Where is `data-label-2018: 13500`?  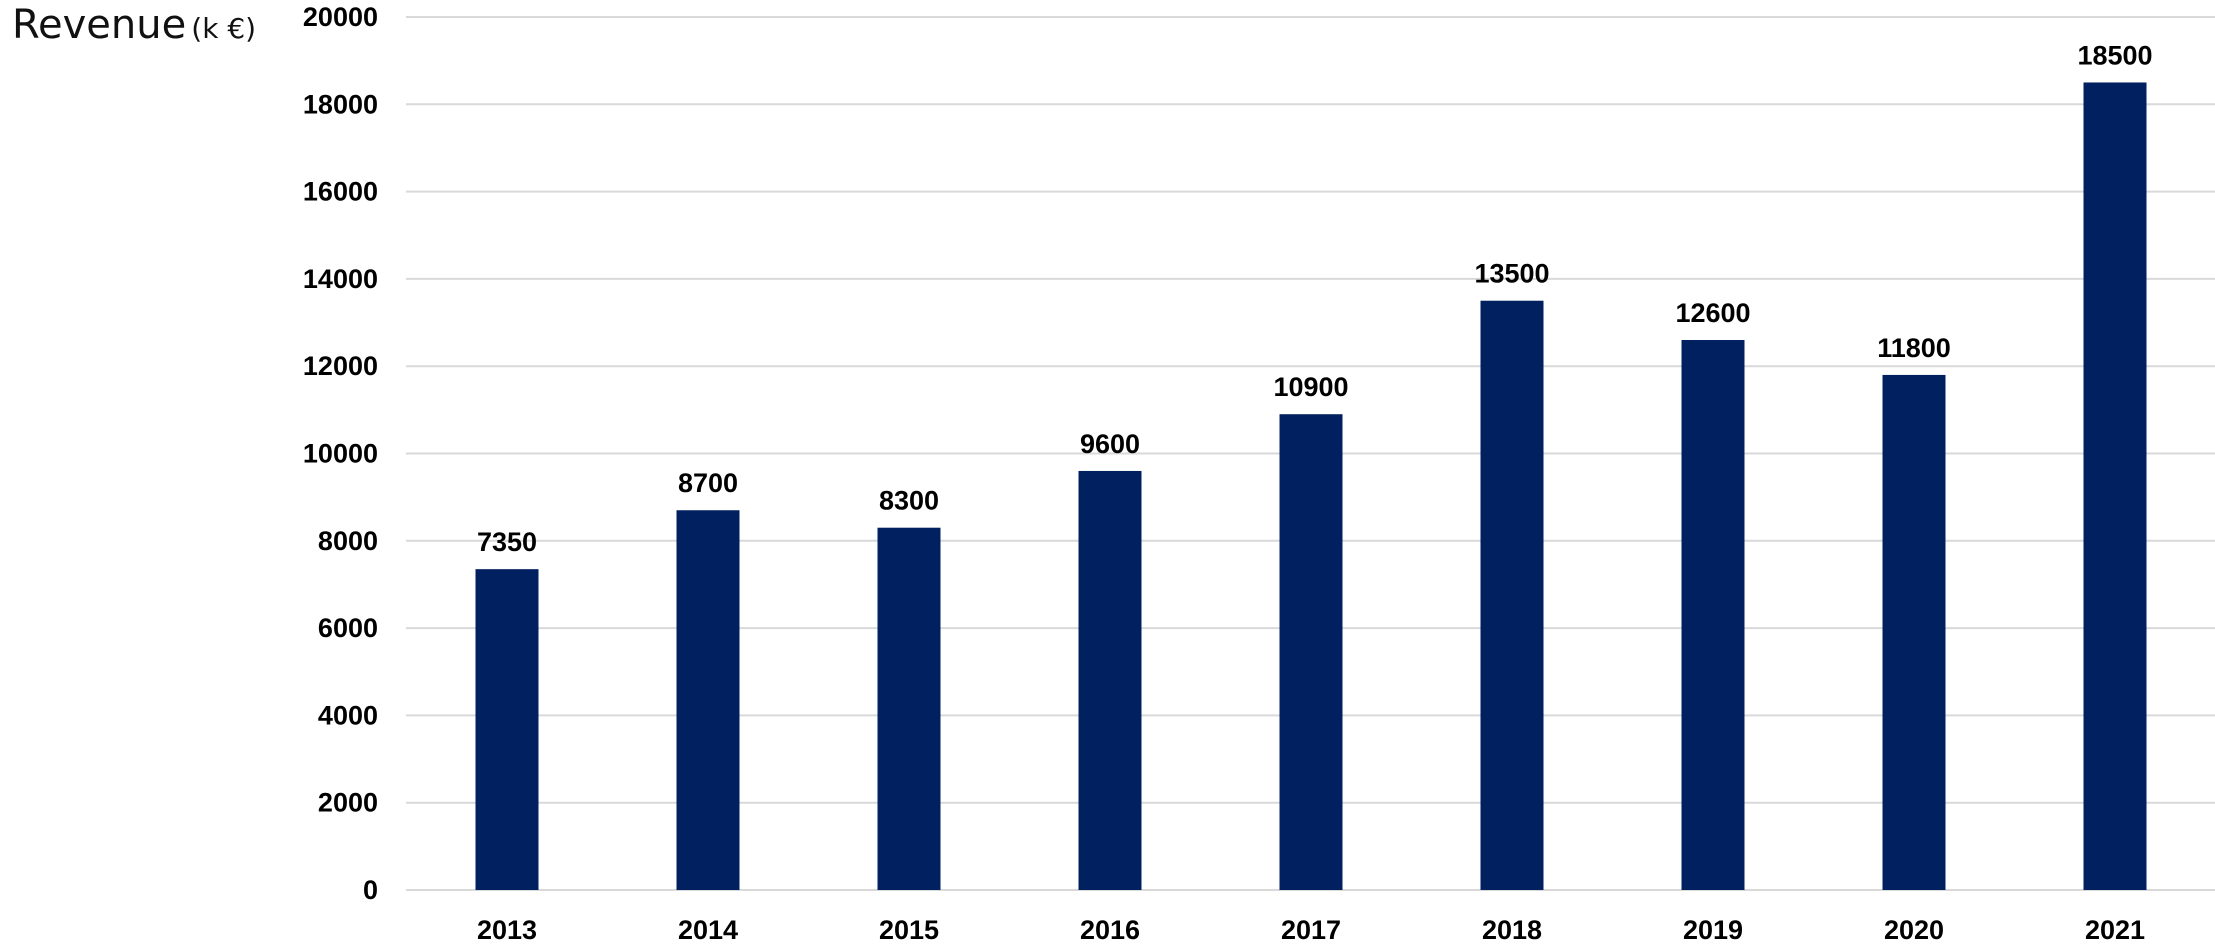
data-label-2018: 13500 is located at coordinates (1511, 274).